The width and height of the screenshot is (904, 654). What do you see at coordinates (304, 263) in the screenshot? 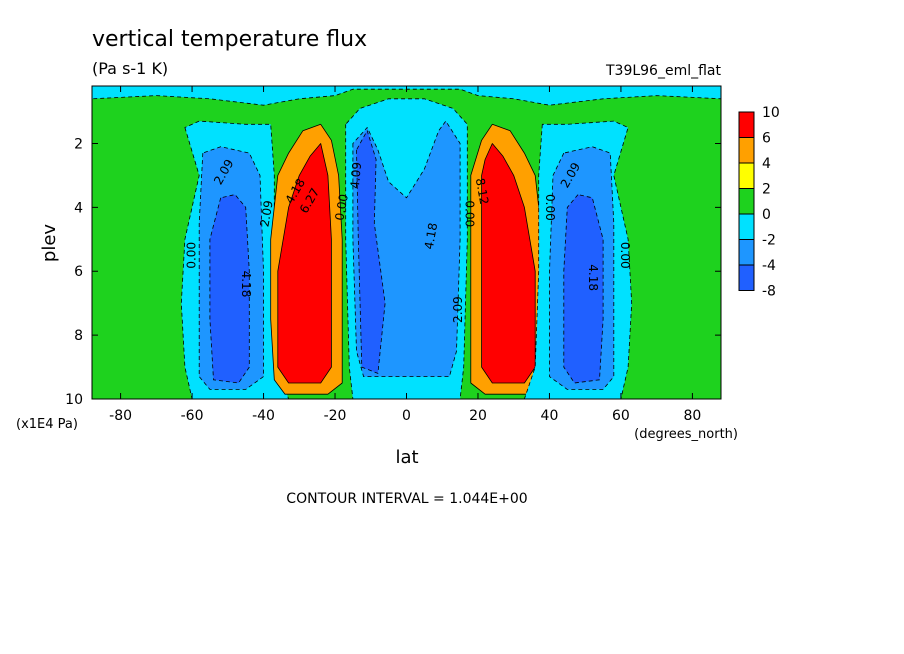
I see `region-south-jet-red` at bounding box center [304, 263].